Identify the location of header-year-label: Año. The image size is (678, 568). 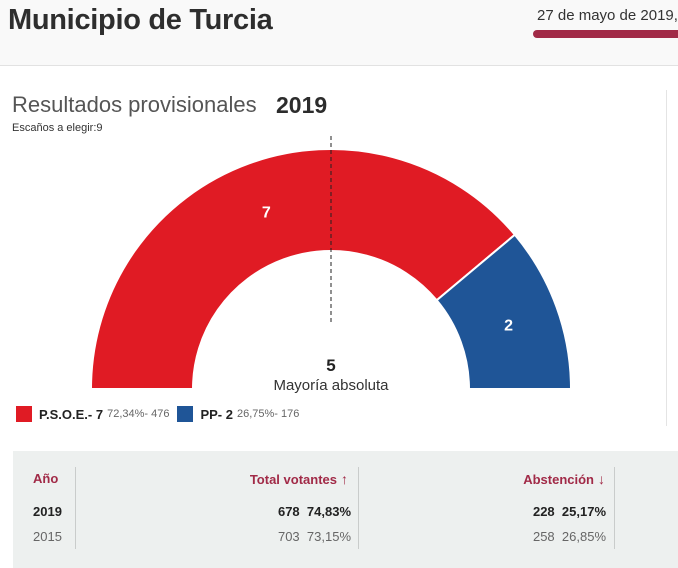
(46, 478).